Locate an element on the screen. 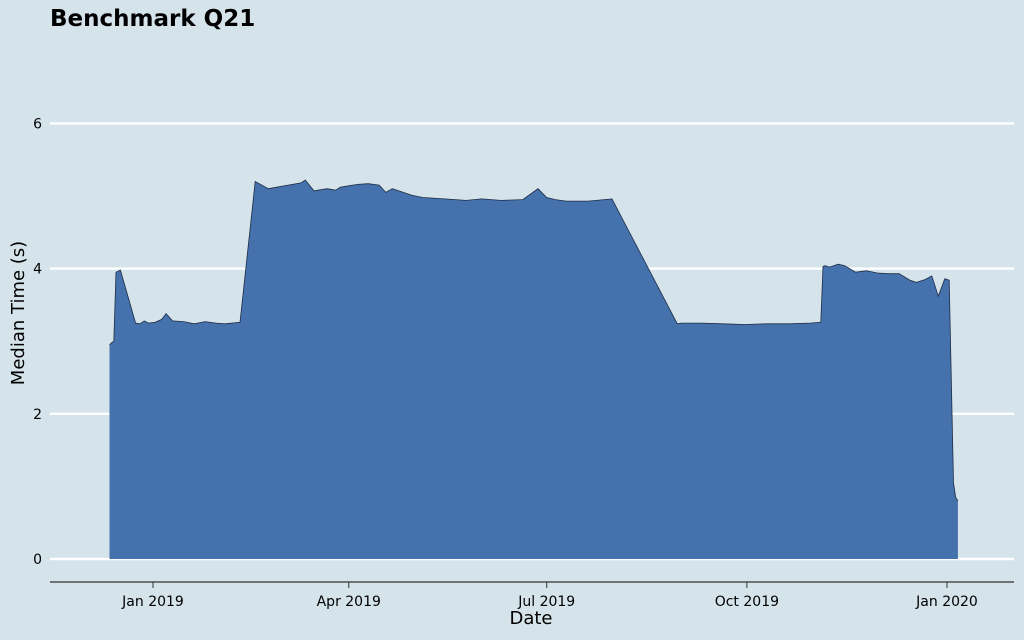 This screenshot has height=640, width=1024. y-tick-label: 0 is located at coordinates (37, 560).